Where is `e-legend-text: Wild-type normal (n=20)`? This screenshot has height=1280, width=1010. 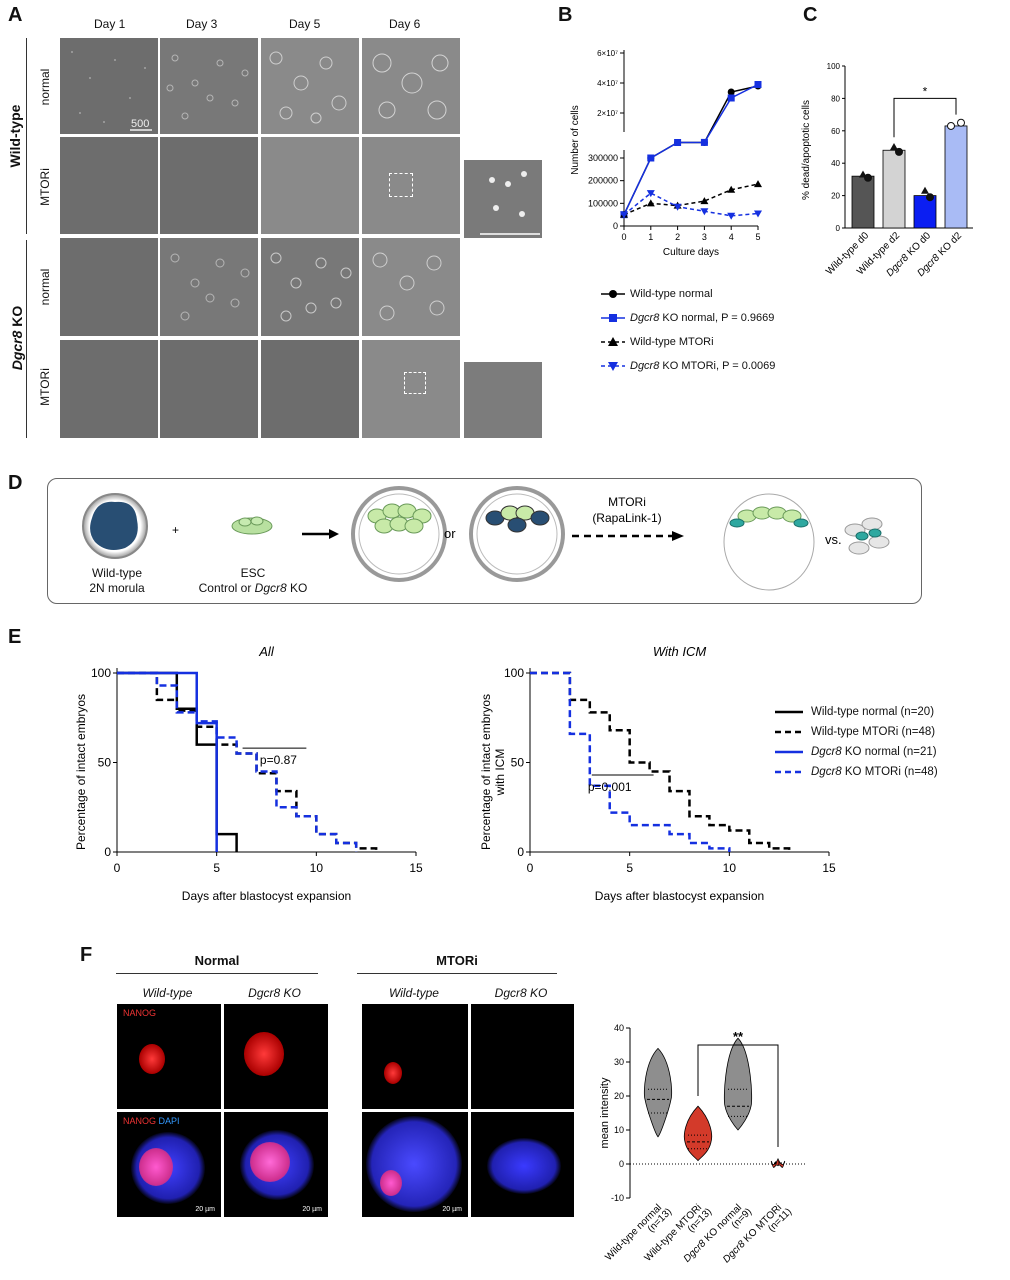
e-legend-text: Wild-type normal (n=20) is located at coordinates (873, 712).